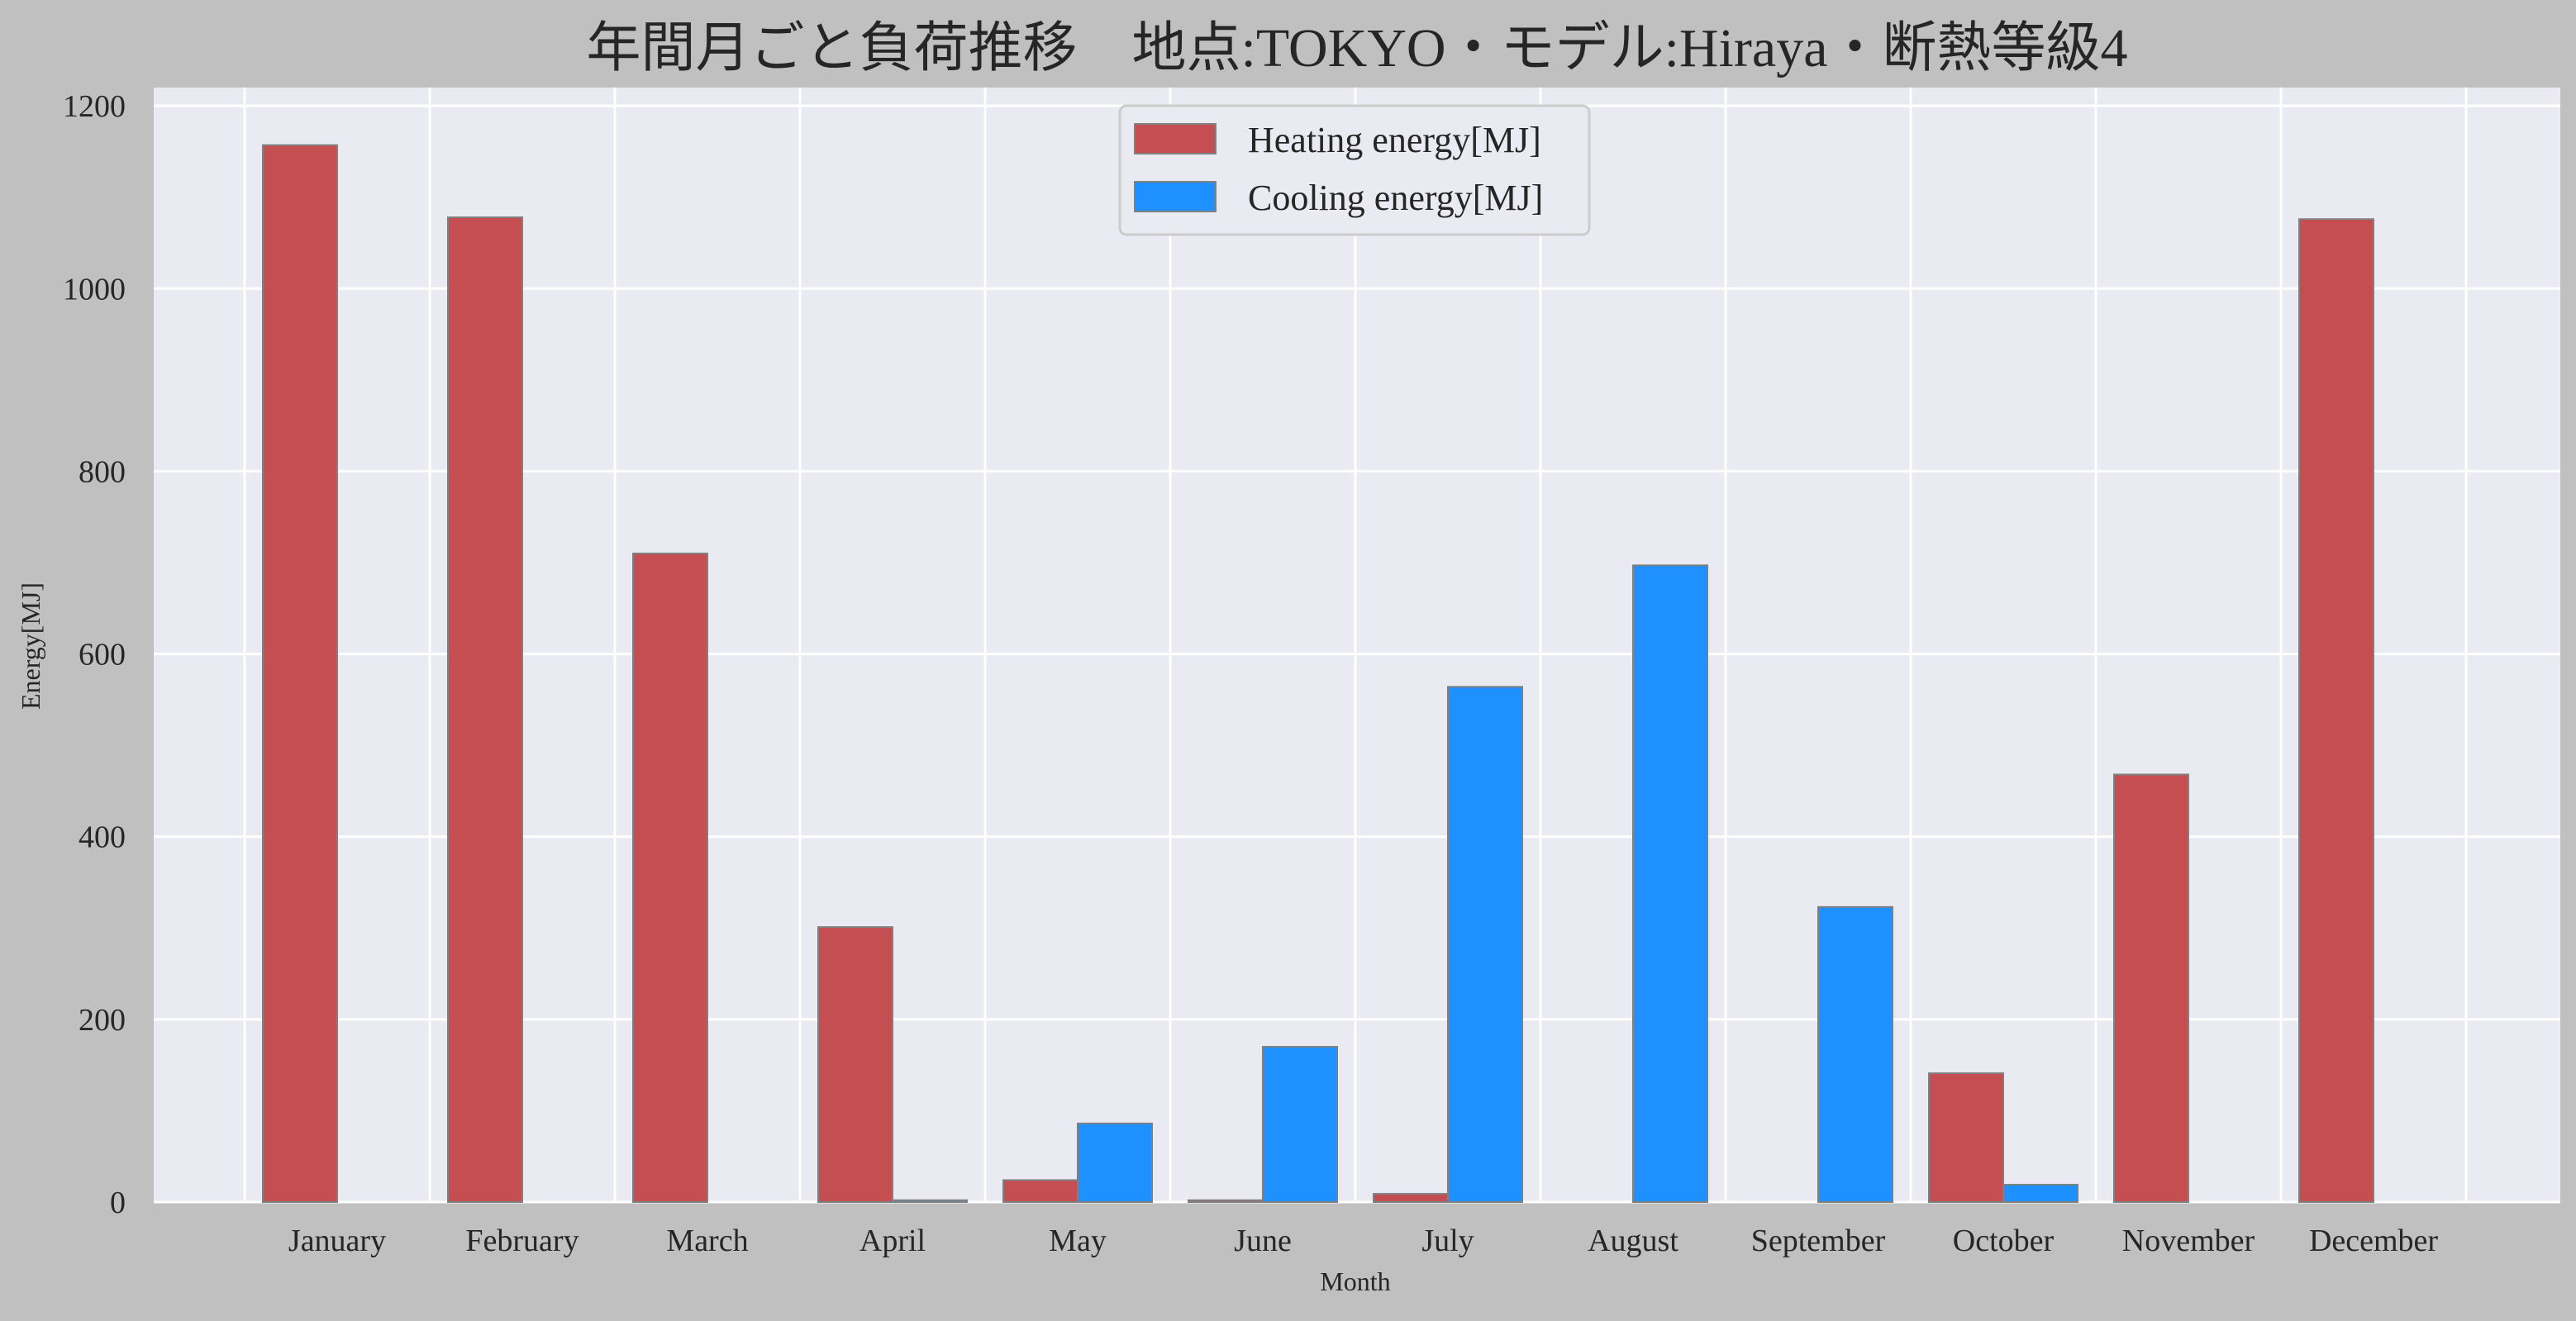 The image size is (2576, 1321). Describe the element at coordinates (1176, 138) in the screenshot. I see `legend-swatch-heating` at that location.